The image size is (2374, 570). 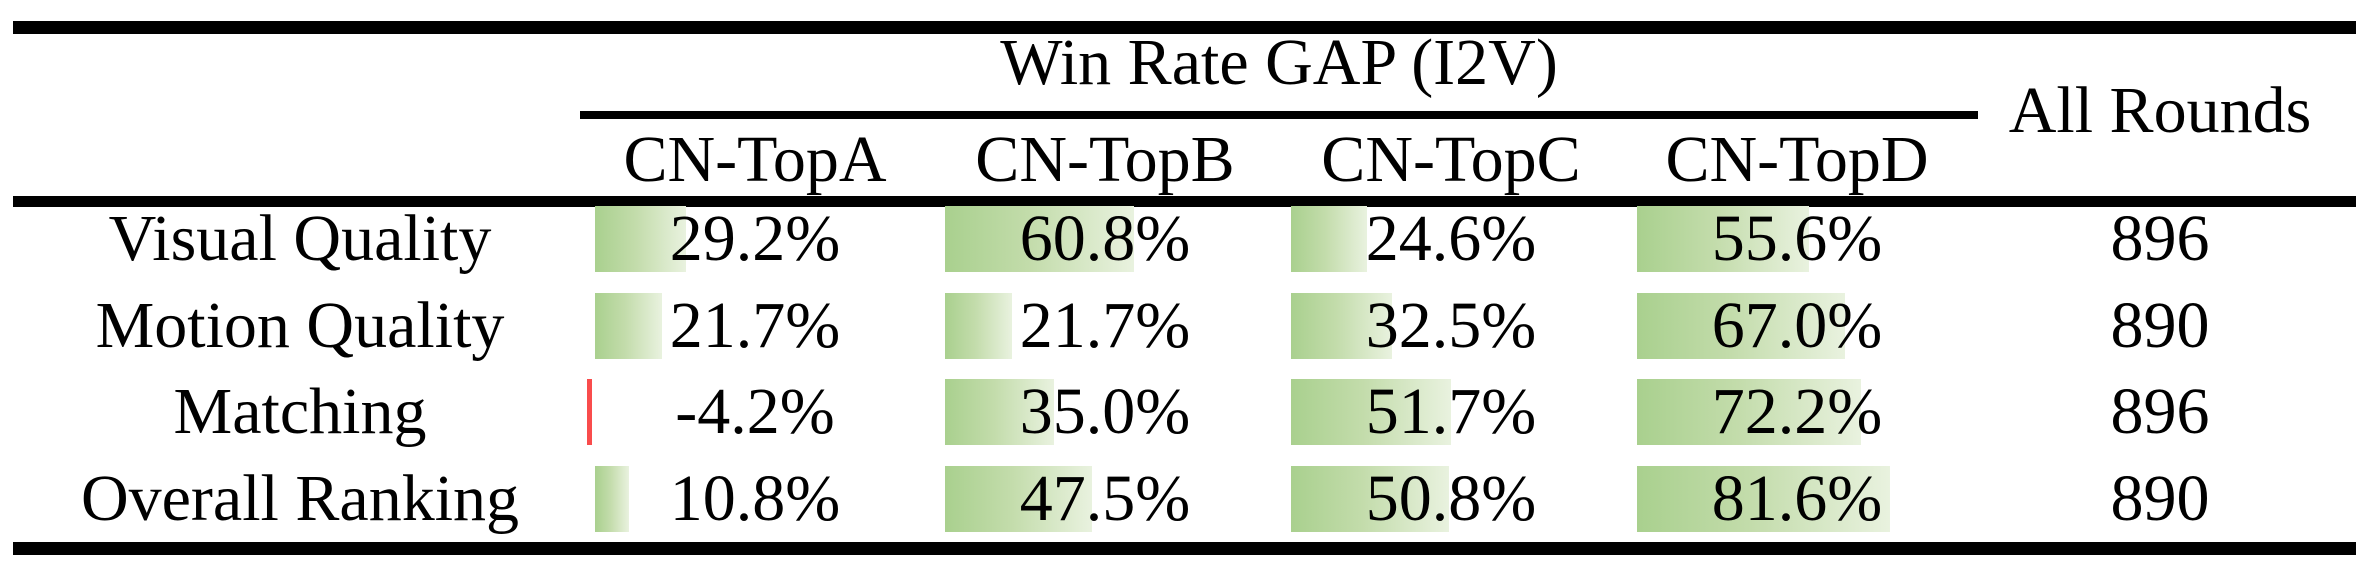 I want to click on data-cell: 72.2%, so click(x=1797, y=412).